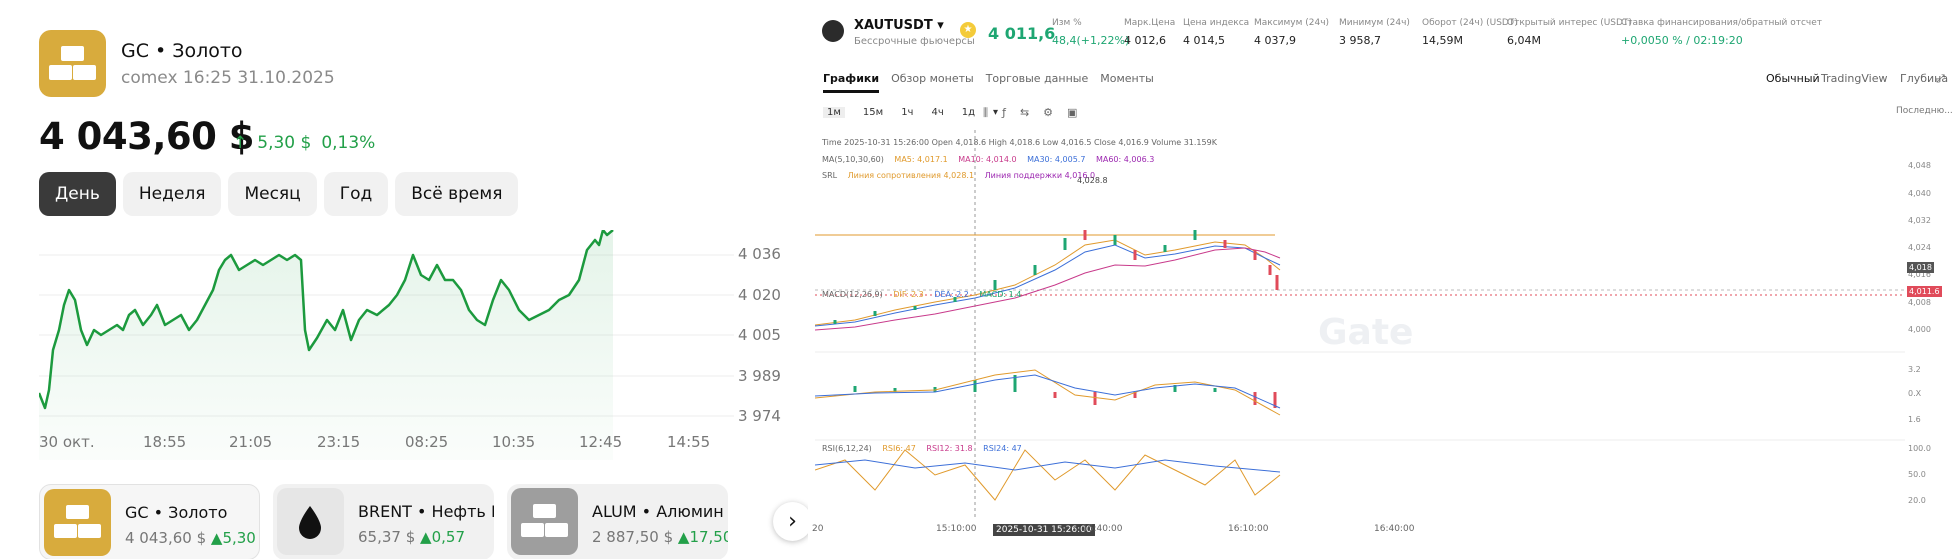  What do you see at coordinates (937, 112) in the screenshot?
I see `timeframe-4h: 4ч` at bounding box center [937, 112].